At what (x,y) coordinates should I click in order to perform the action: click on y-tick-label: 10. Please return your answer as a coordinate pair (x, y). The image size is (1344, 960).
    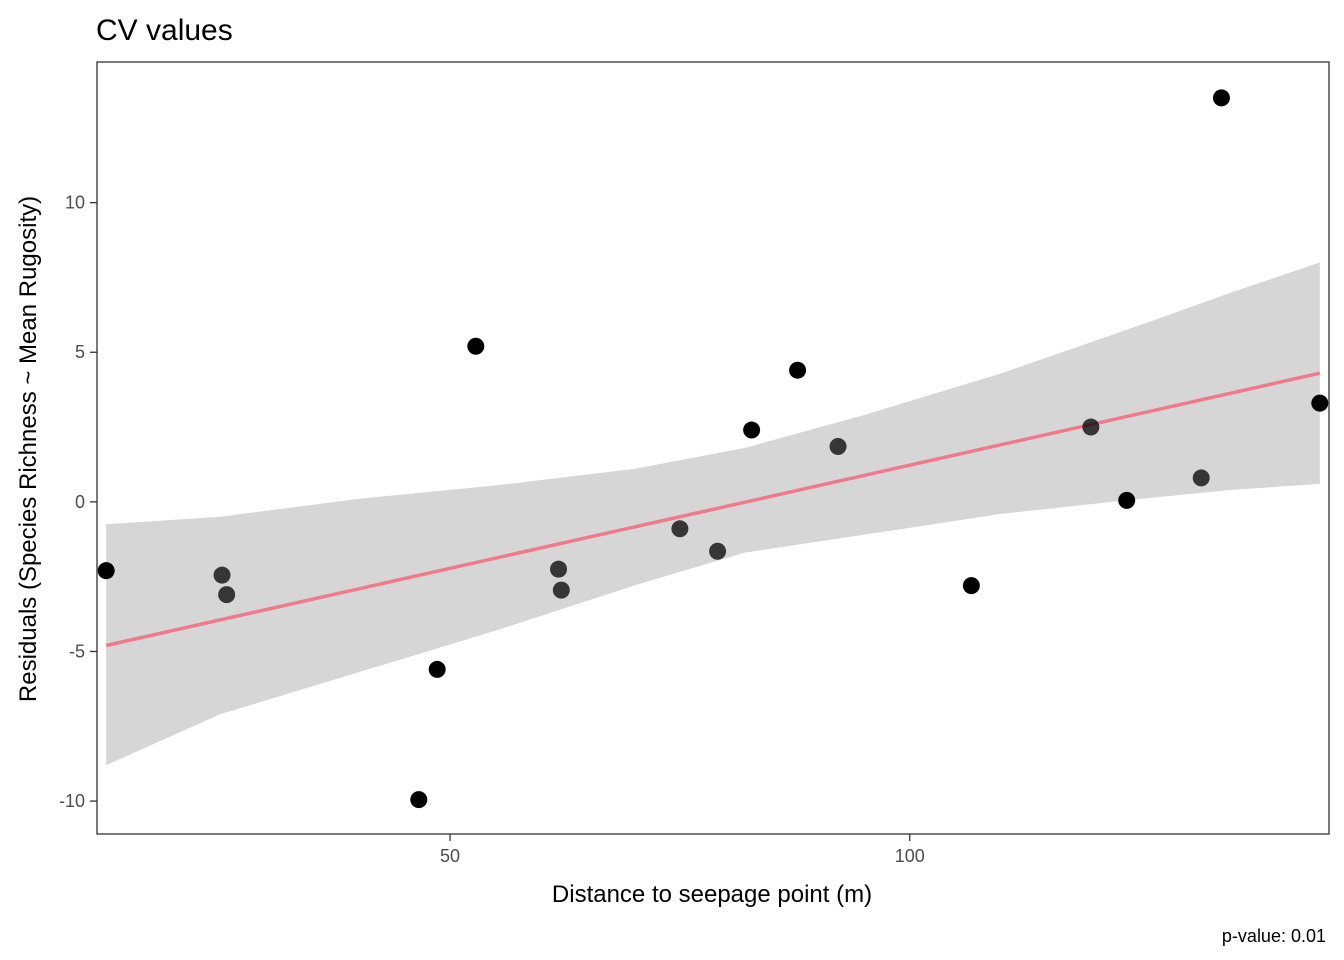
    Looking at the image, I should click on (75, 203).